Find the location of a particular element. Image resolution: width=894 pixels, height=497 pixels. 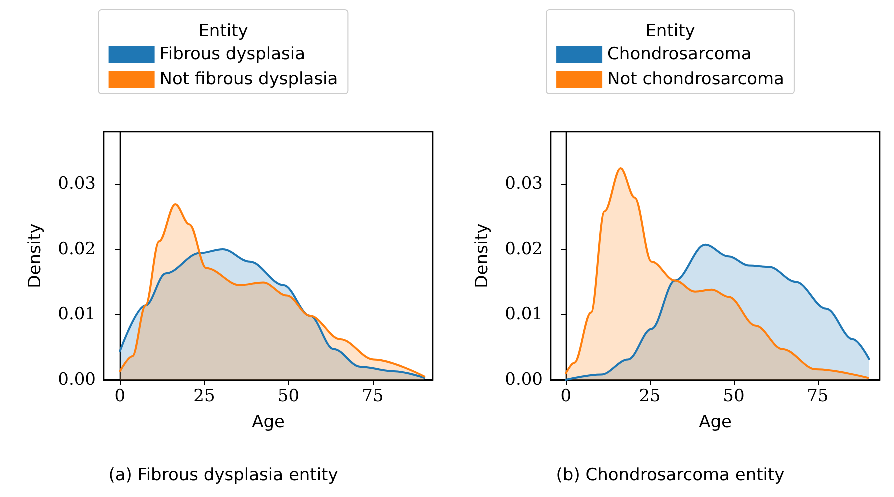

text: (b) Chondrosarcoma entity is located at coordinates (670, 476).